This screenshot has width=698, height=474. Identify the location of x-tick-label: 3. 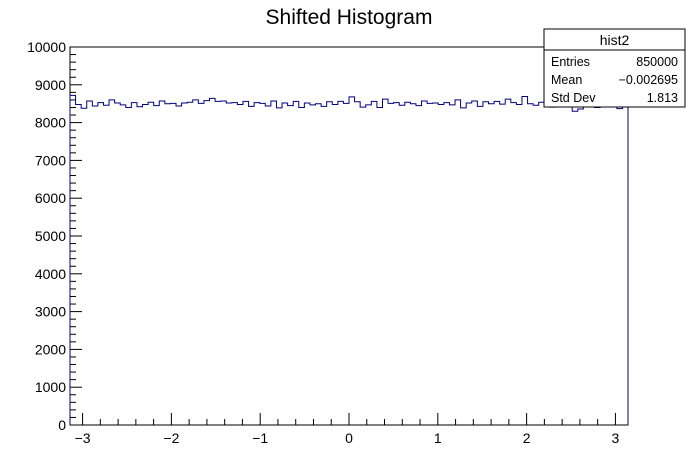
(616, 438).